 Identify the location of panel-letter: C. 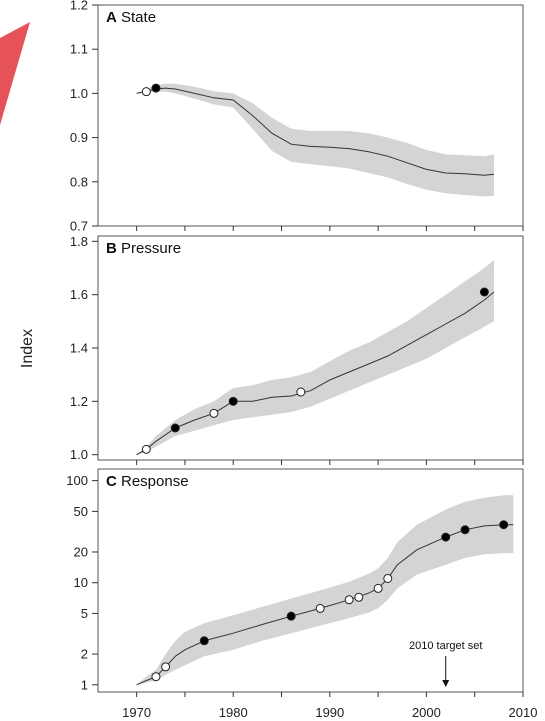
(111, 481).